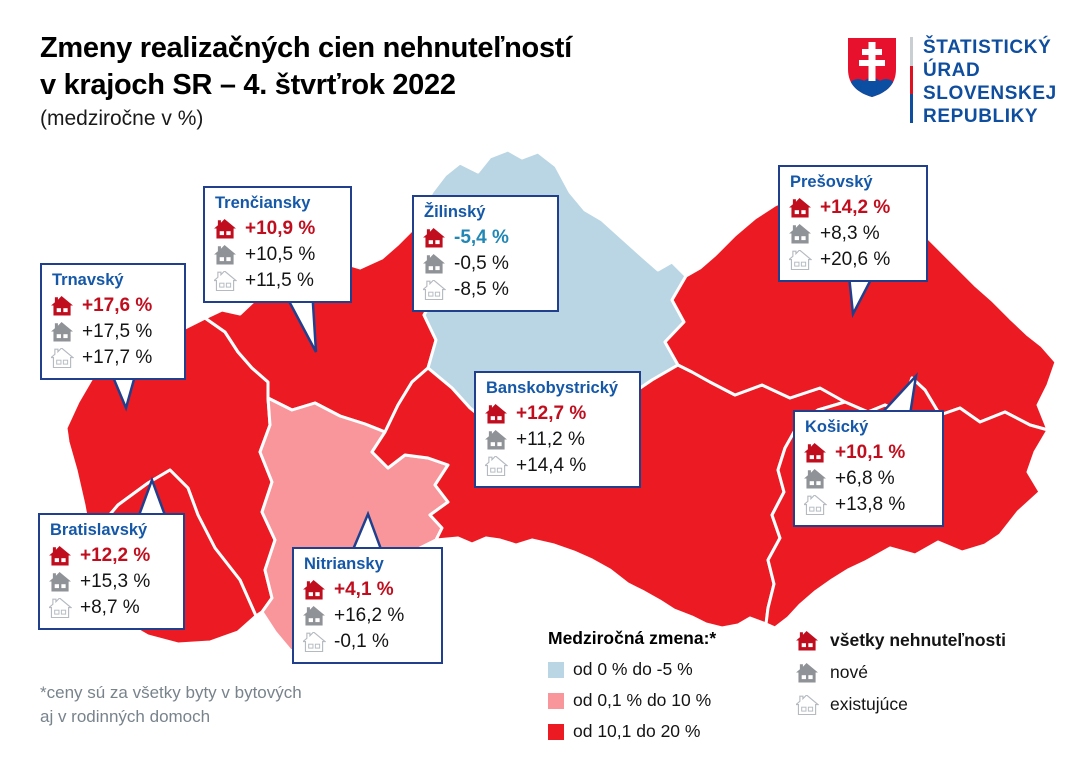  What do you see at coordinates (849, 672) in the screenshot?
I see `legend-item-label: nové` at bounding box center [849, 672].